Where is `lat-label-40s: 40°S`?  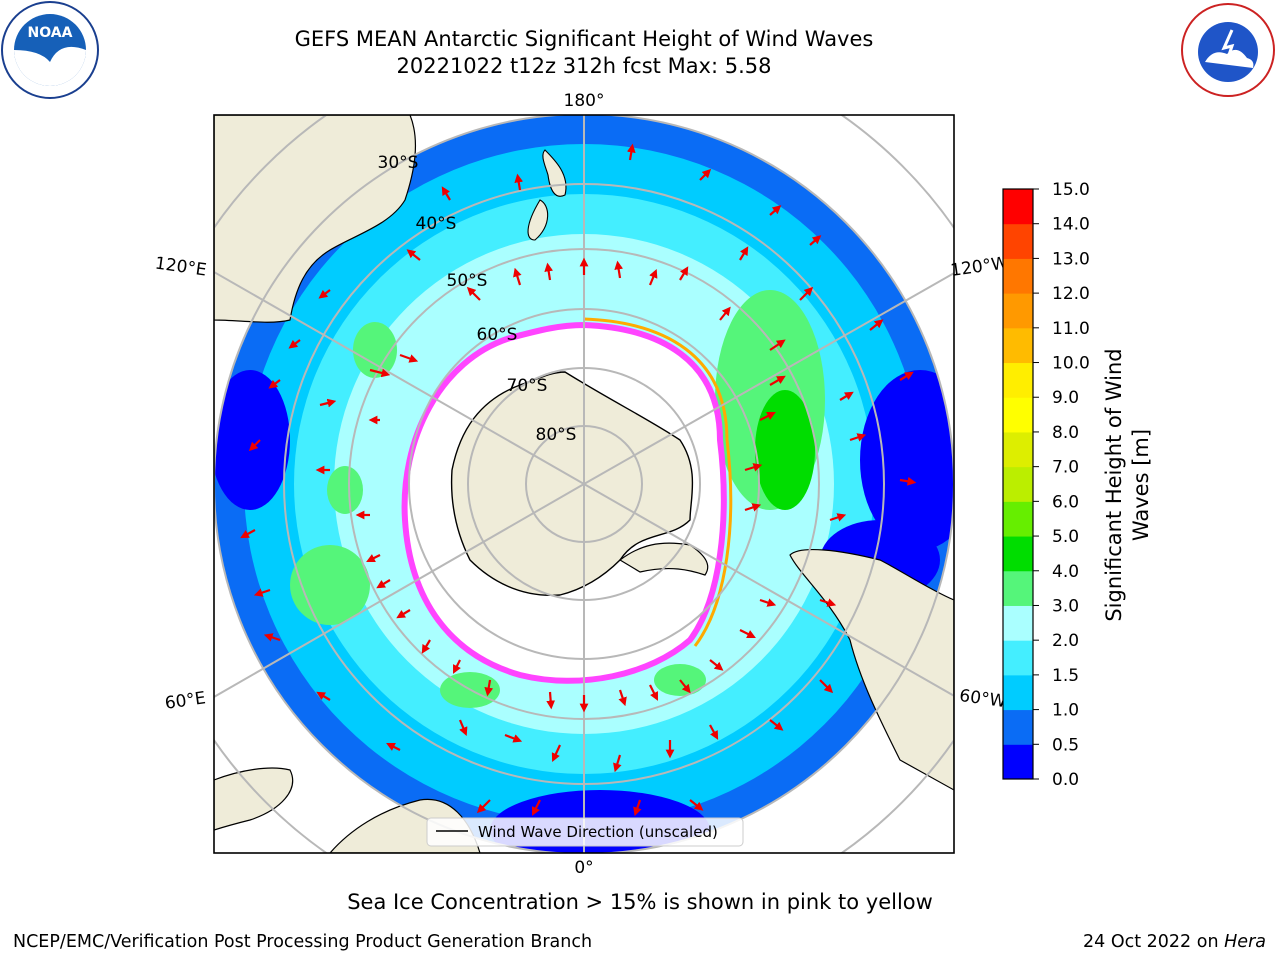 lat-label-40s: 40°S is located at coordinates (436, 224).